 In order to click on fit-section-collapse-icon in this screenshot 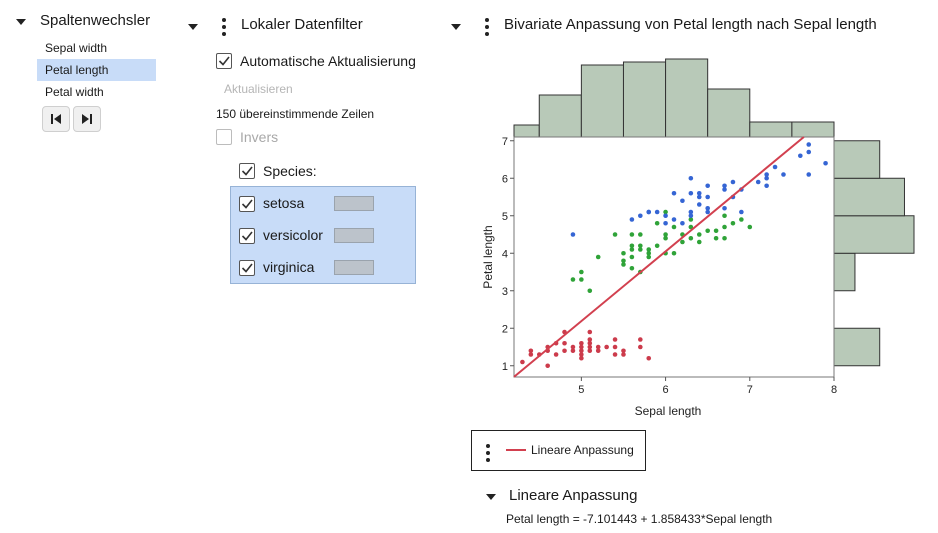, I will do `click(491, 497)`.